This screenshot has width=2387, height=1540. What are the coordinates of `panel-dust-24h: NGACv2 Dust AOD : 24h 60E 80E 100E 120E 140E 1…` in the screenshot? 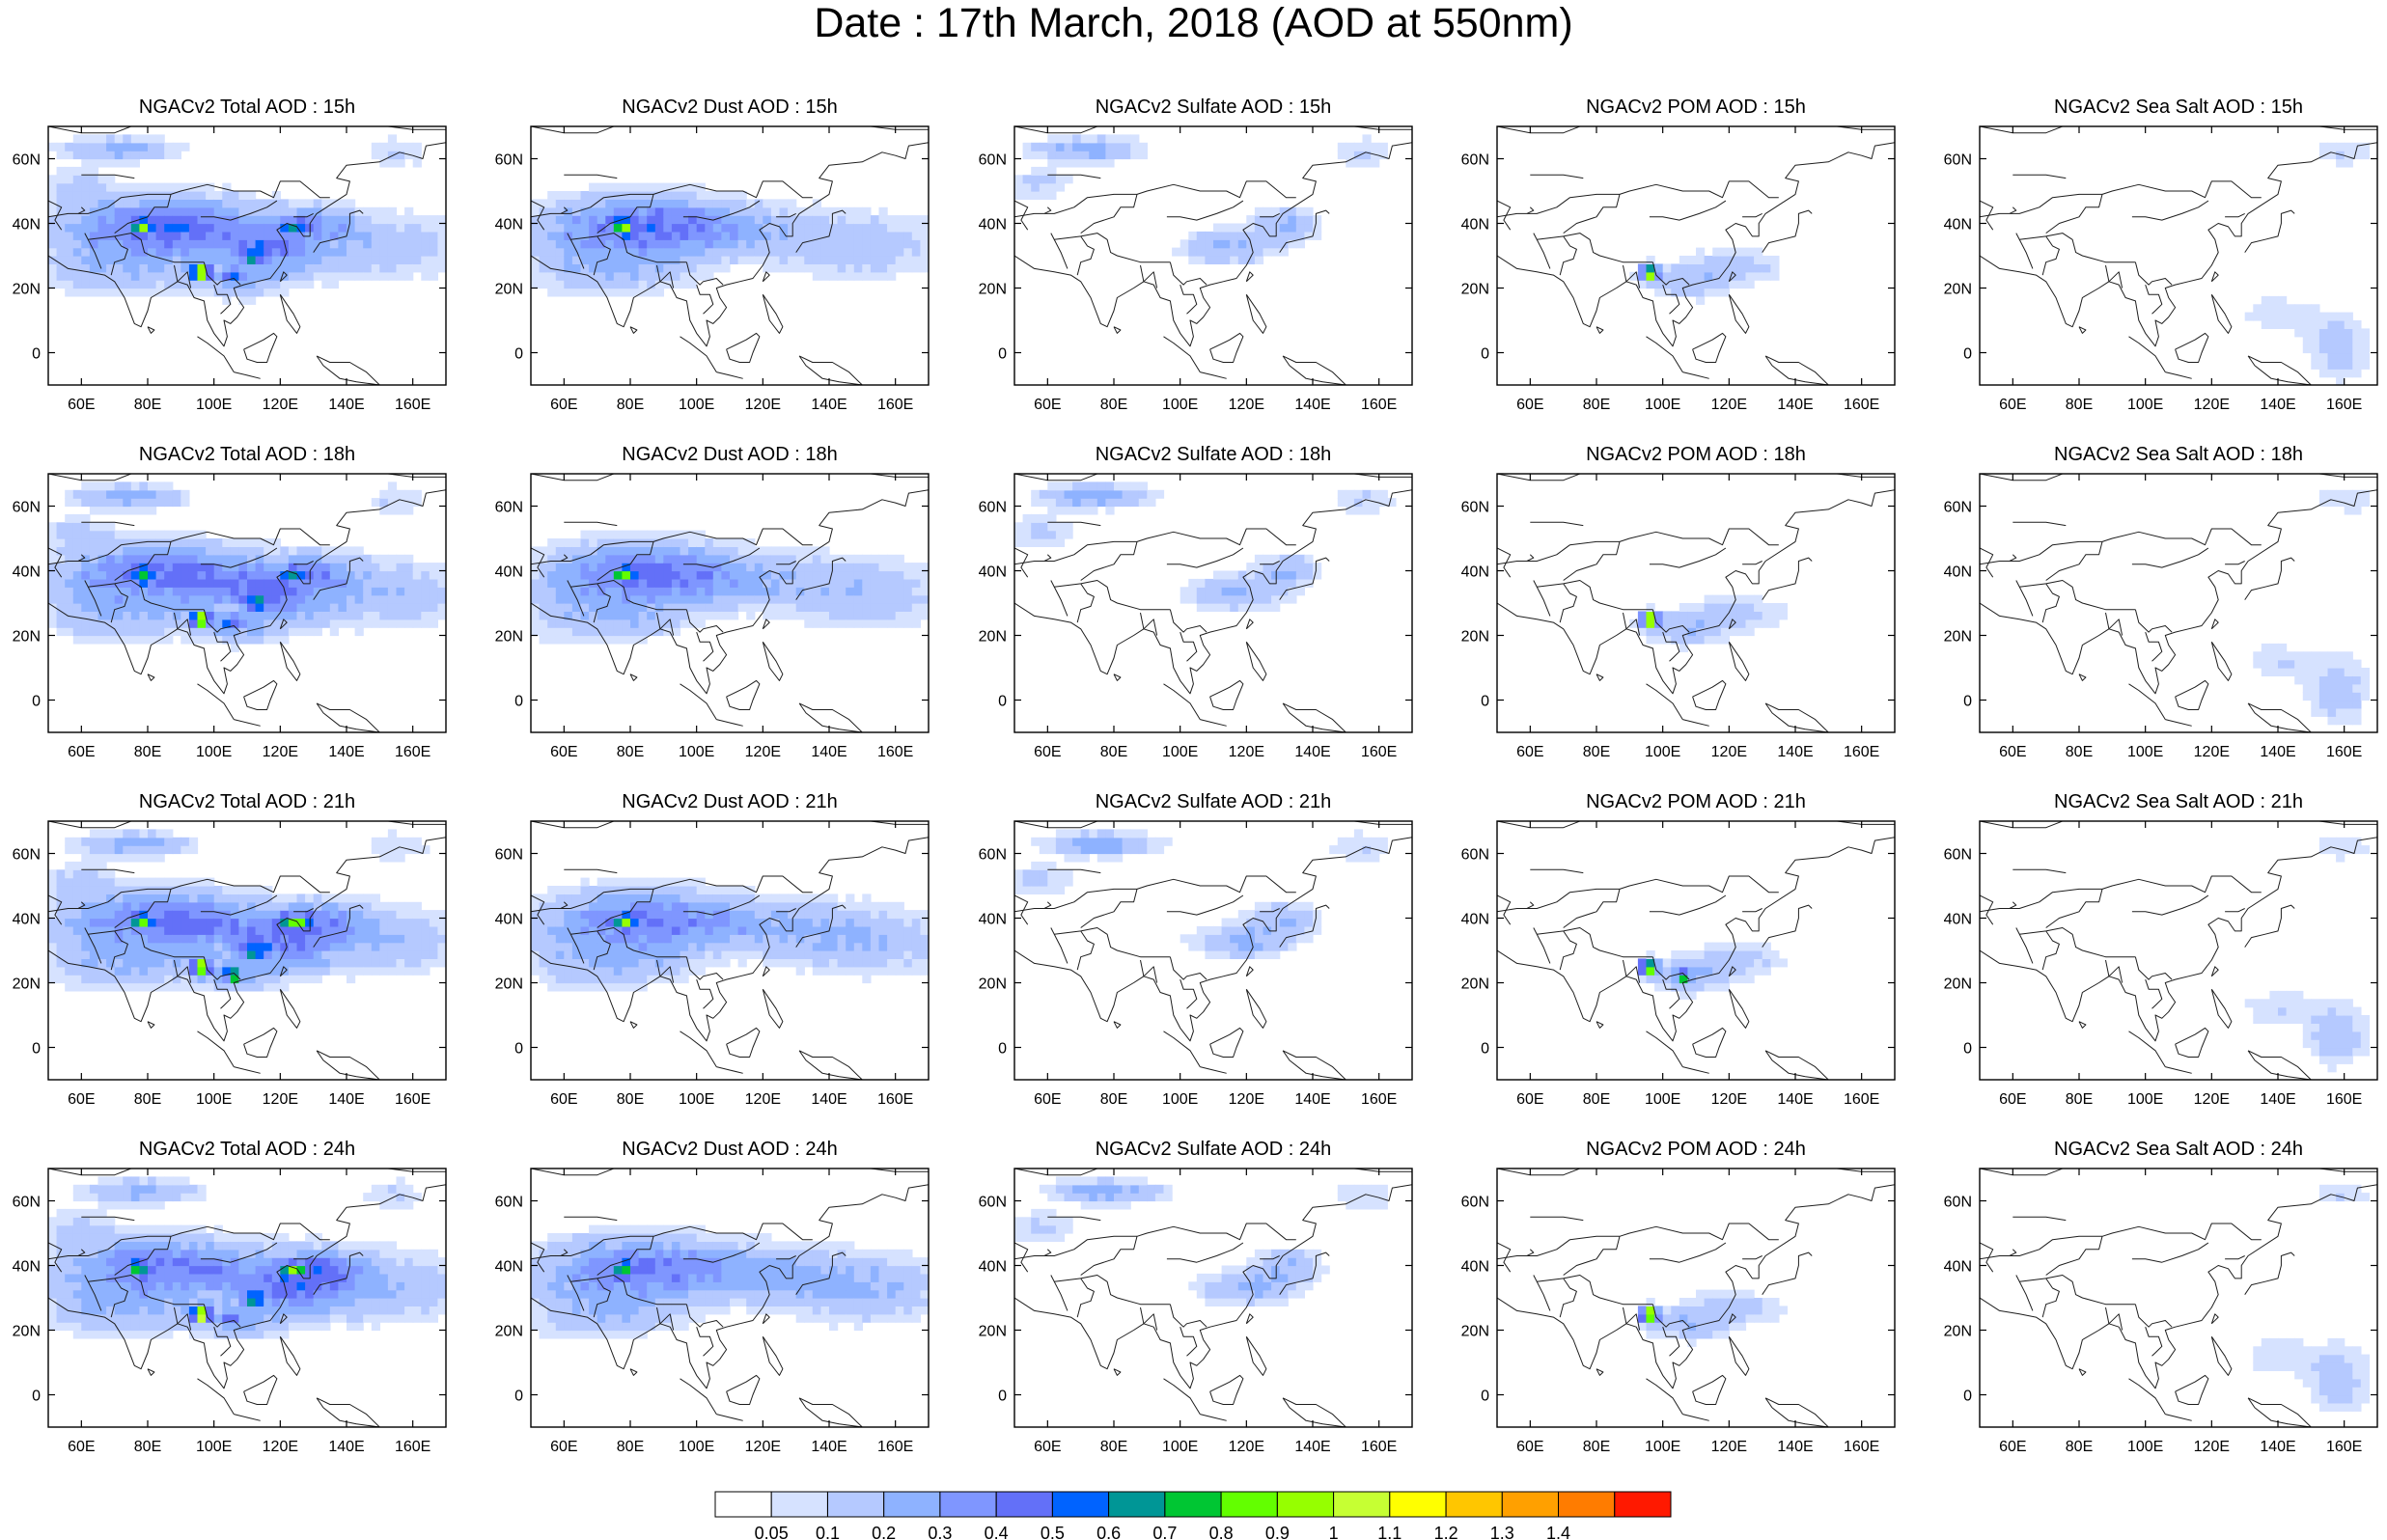 It's located at (712, 1297).